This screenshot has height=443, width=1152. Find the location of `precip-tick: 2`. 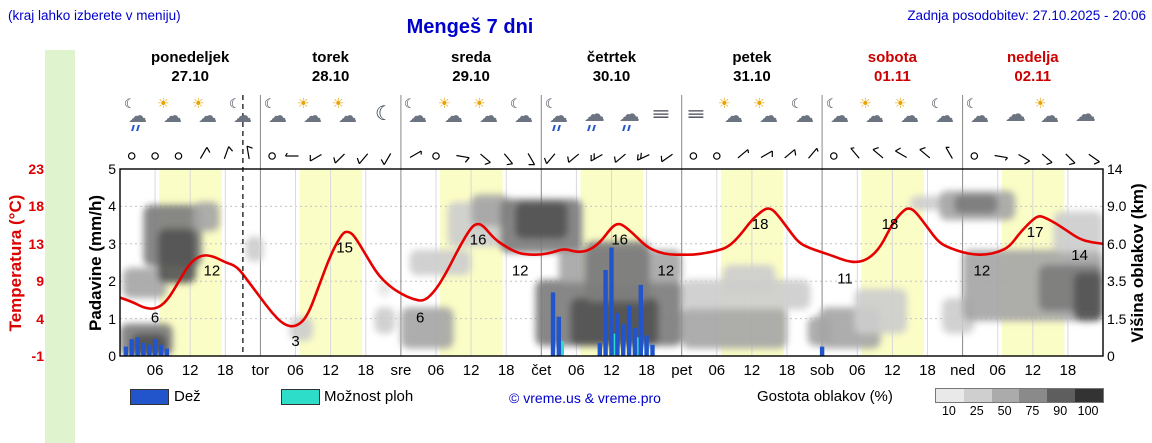

precip-tick: 2 is located at coordinates (112, 281).